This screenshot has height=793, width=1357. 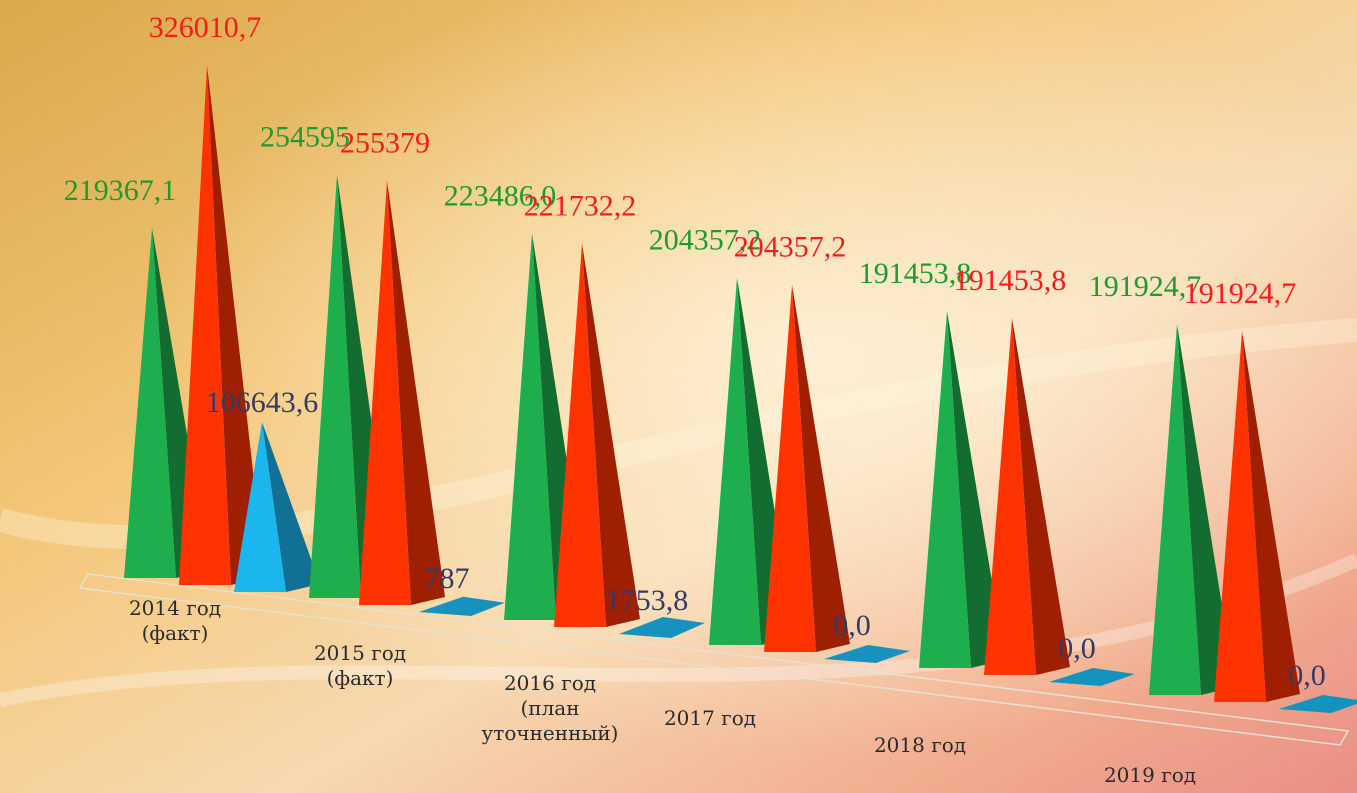 What do you see at coordinates (305, 137) in the screenshot?
I see `value-label: 254595` at bounding box center [305, 137].